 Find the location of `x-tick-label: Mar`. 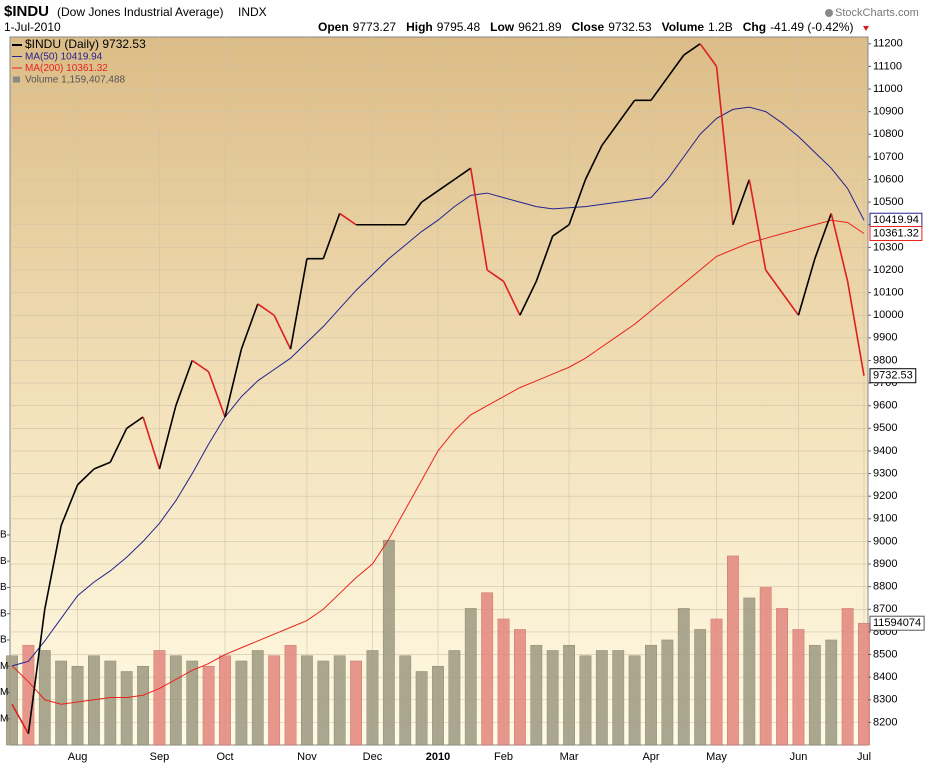

x-tick-label: Mar is located at coordinates (569, 757).